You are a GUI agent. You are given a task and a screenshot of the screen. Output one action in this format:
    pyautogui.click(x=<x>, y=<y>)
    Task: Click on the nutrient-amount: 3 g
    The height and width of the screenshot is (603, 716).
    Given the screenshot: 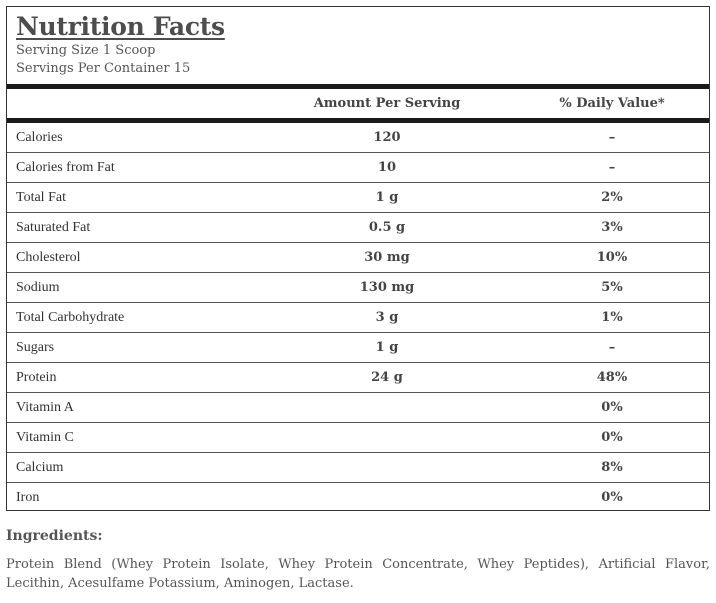 What is the action you would take?
    pyautogui.click(x=387, y=317)
    